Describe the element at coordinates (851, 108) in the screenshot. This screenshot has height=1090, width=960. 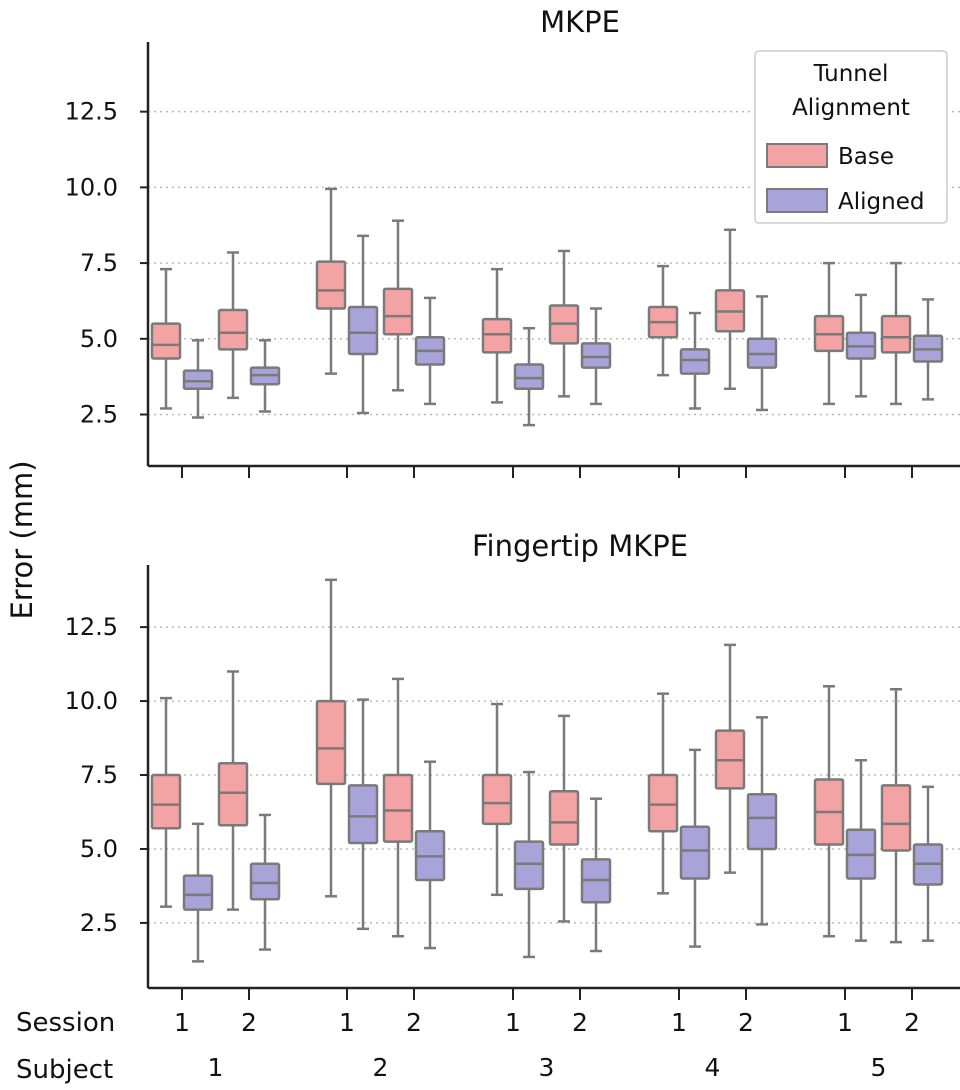
I see `legend-title-line2: Alignment` at that location.